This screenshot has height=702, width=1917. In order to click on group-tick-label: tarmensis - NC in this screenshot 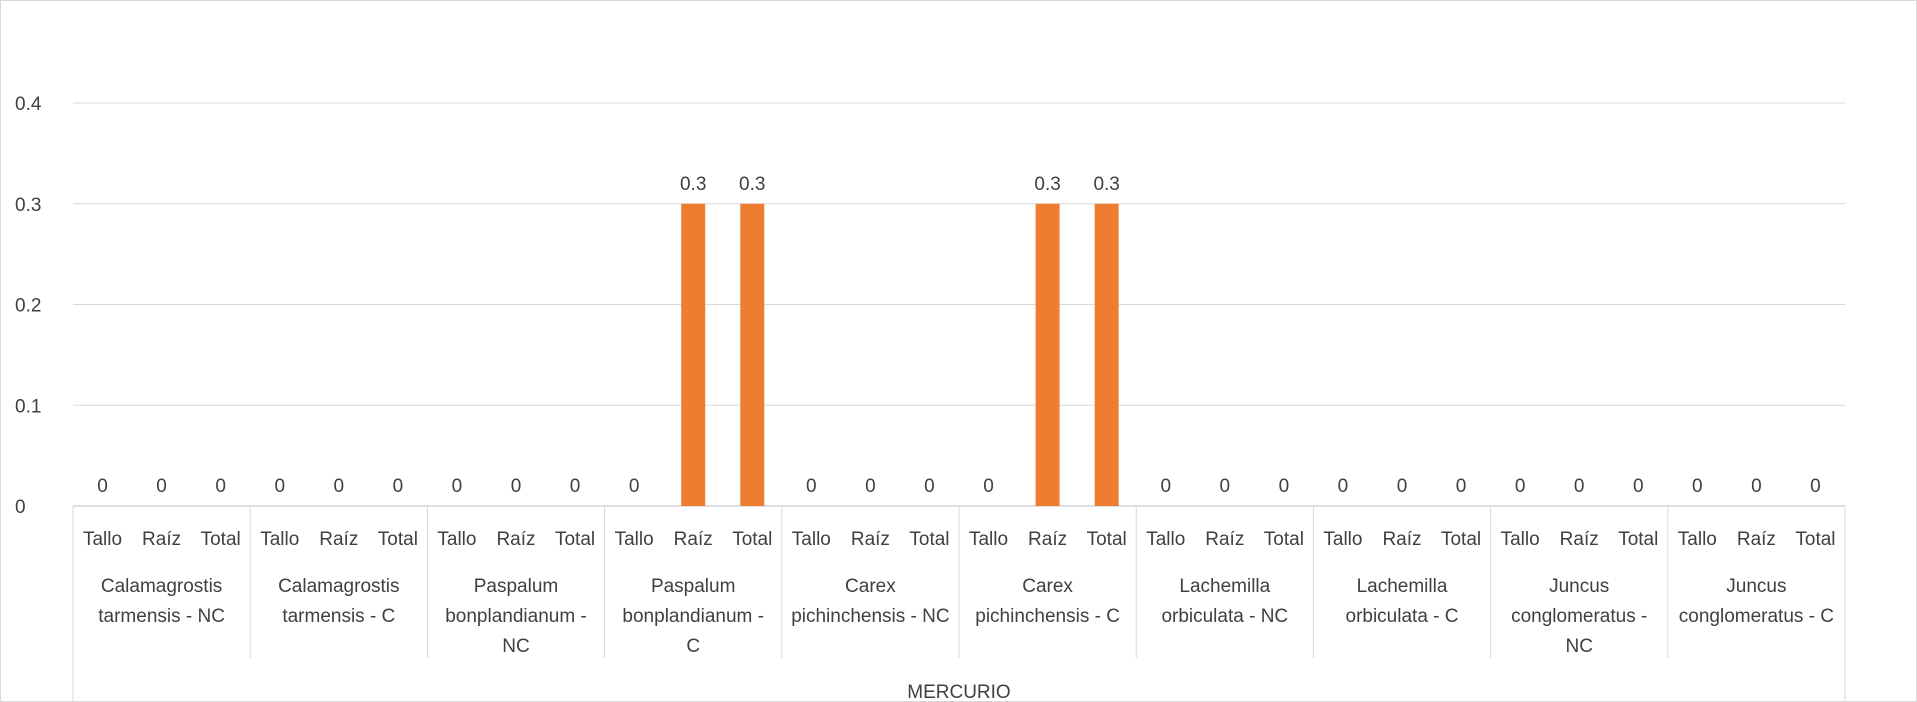, I will do `click(161, 616)`.